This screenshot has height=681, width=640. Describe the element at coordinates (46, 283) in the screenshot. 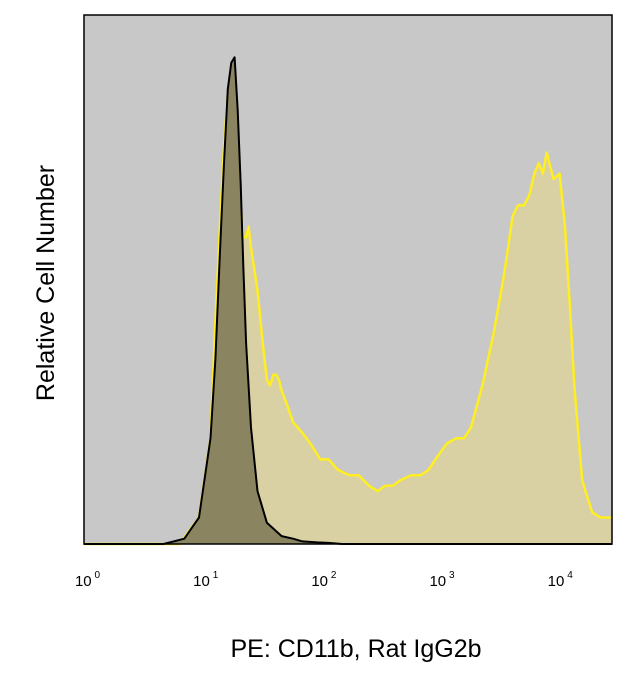

I see `y-axis-label: Relative Cell Number` at that location.